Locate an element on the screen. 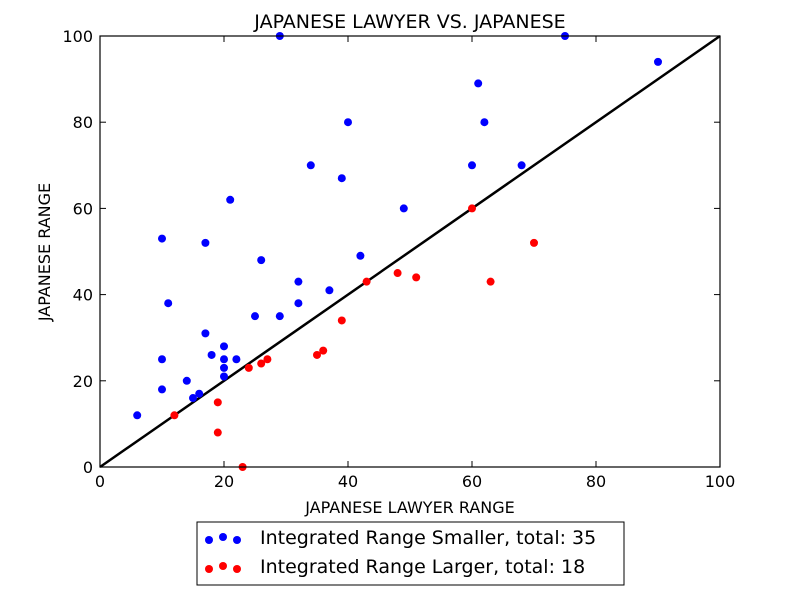  x-tick-label: 80 is located at coordinates (596, 481).